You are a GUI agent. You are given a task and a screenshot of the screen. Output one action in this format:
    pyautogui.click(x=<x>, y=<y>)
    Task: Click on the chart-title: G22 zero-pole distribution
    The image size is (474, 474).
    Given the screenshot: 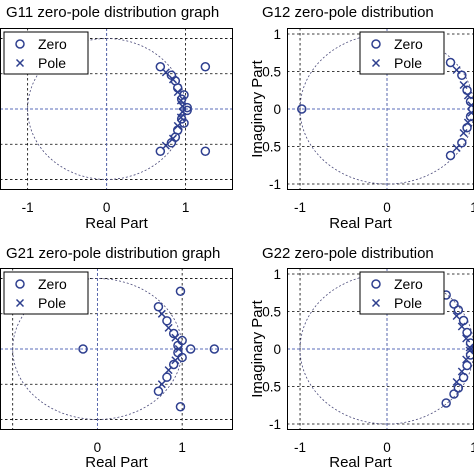 What is the action you would take?
    pyautogui.click(x=348, y=253)
    